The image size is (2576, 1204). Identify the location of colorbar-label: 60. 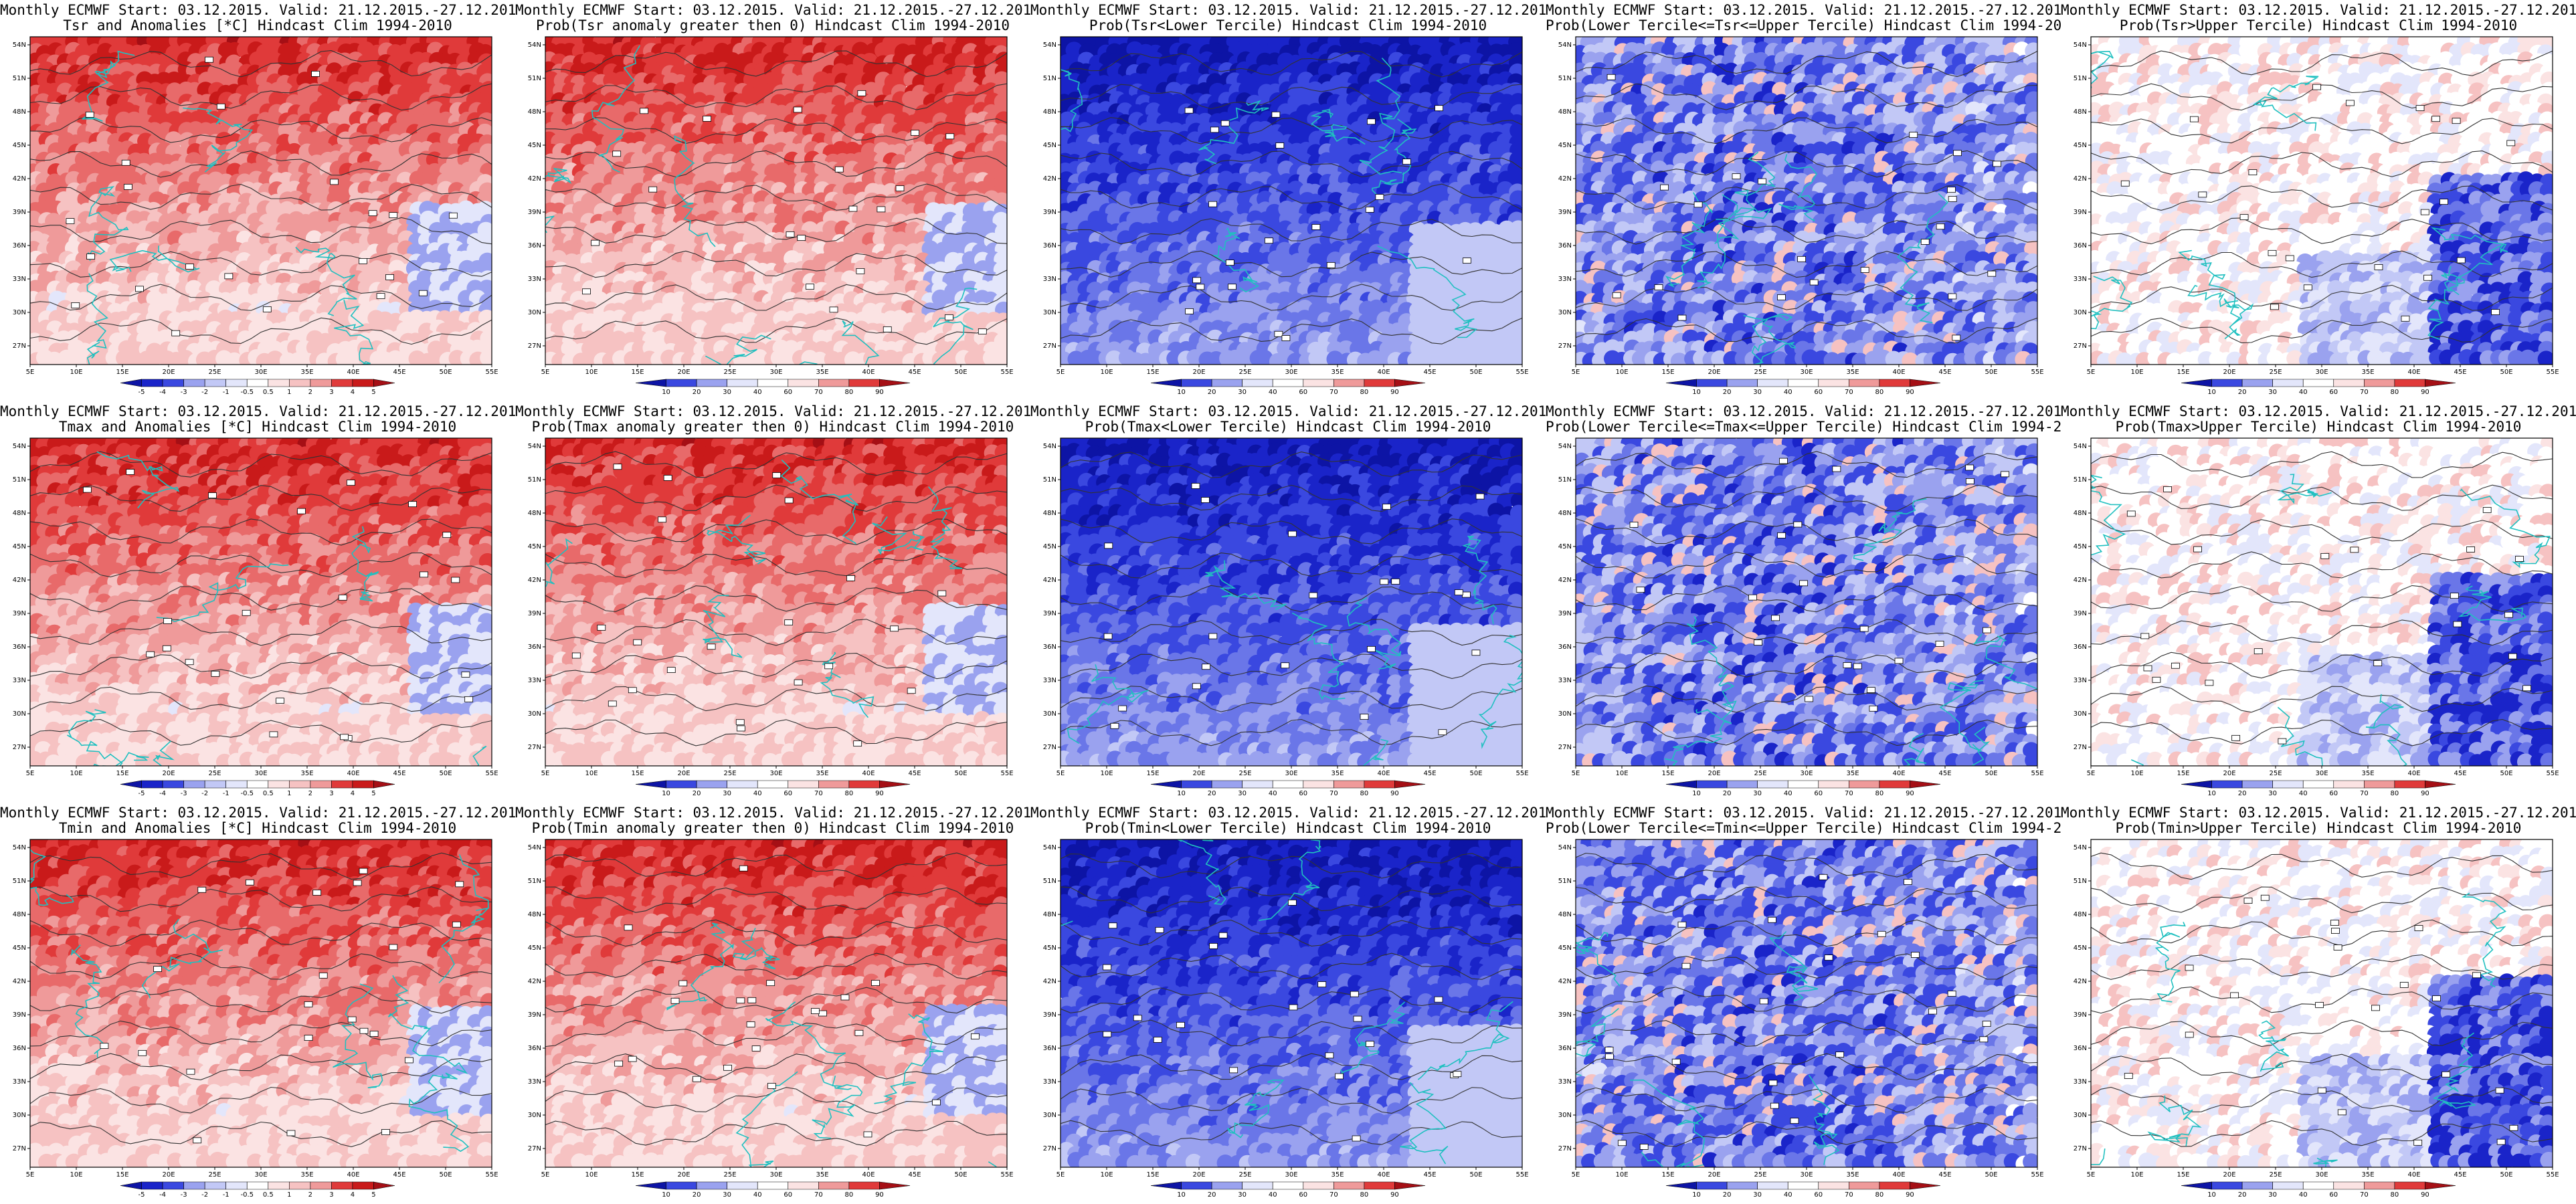
(1303, 793).